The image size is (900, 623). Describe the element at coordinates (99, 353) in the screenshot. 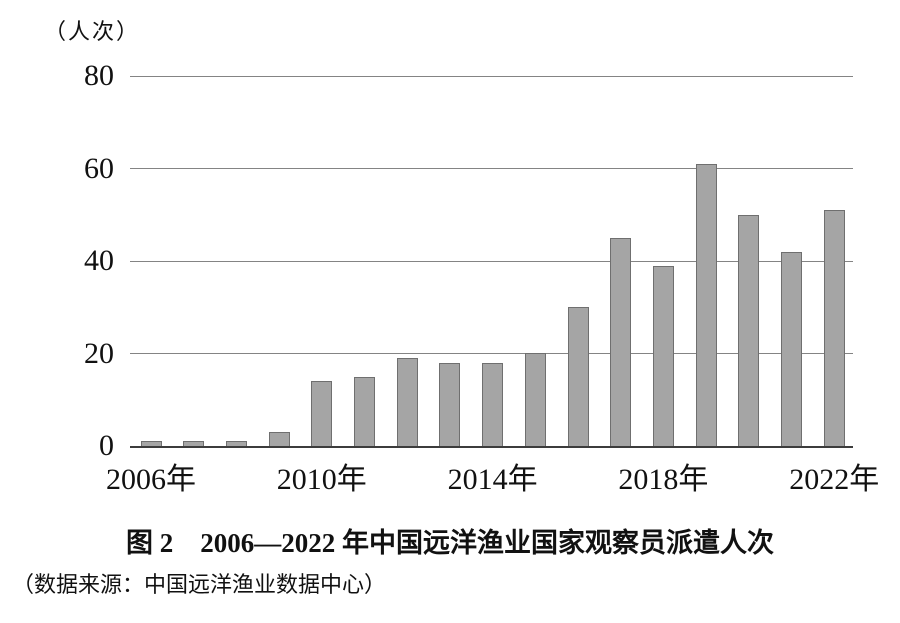

I see `y-tick-label-20: 20` at that location.